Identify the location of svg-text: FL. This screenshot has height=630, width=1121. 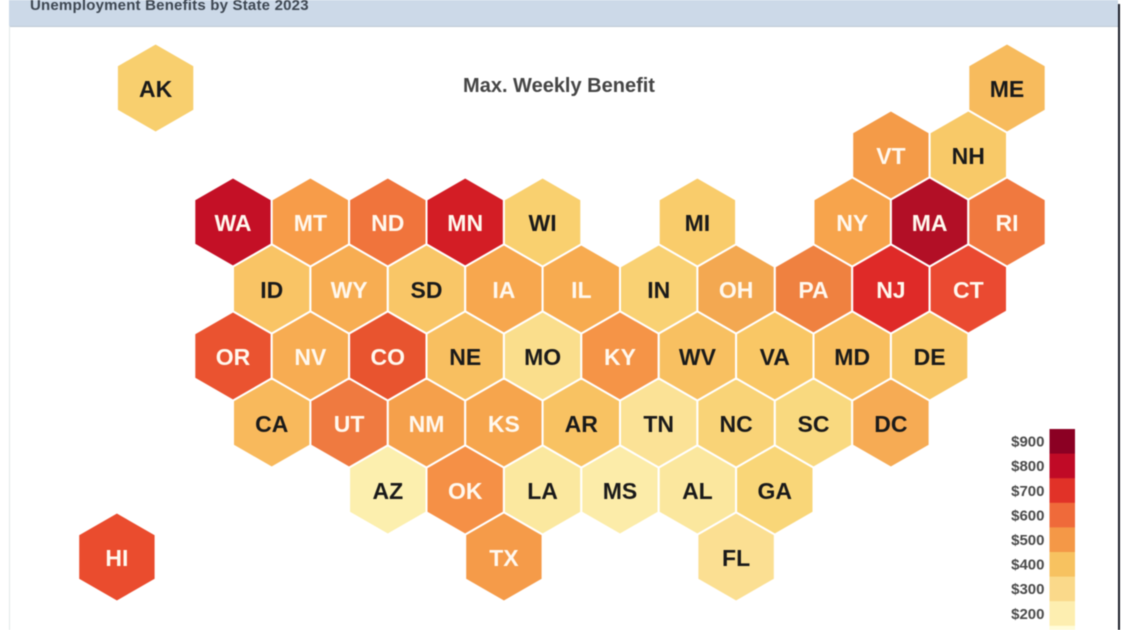
(736, 558).